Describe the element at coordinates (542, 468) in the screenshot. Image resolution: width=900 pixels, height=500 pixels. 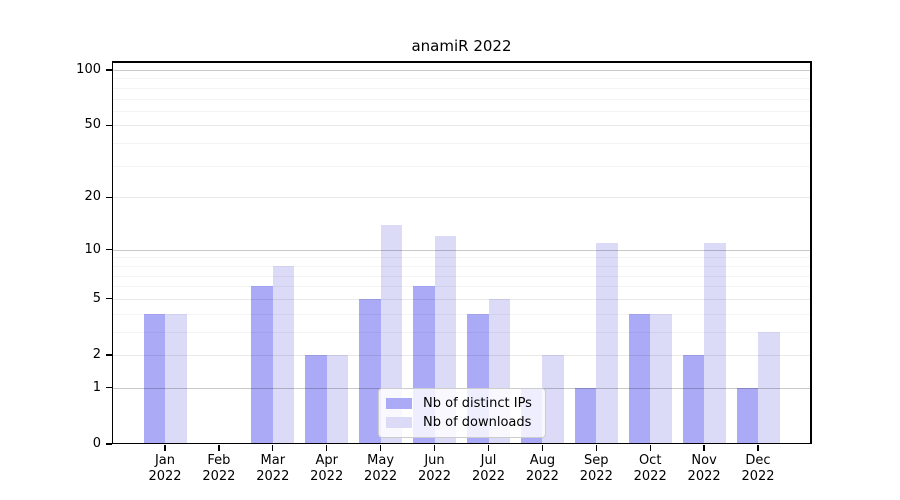
I see `x-tick-label-aug: Aug 2022` at that location.